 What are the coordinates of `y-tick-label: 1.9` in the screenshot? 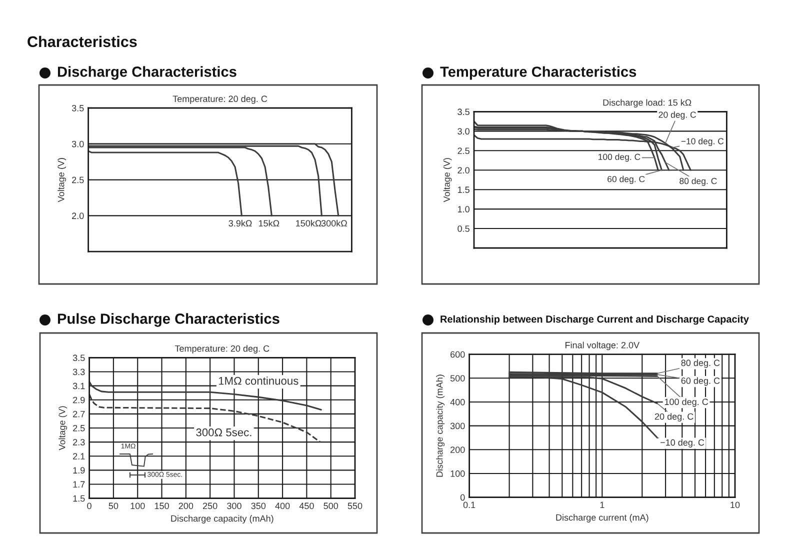 It's located at (79, 470).